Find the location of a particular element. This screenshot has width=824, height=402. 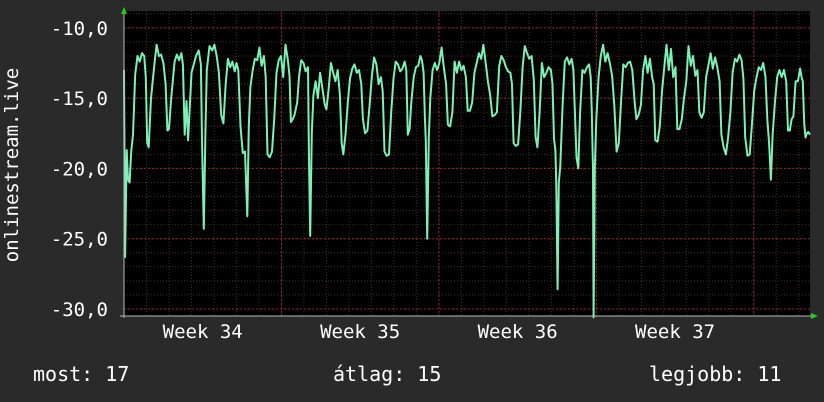

y-tick-label: -20,0 is located at coordinates (79, 169).